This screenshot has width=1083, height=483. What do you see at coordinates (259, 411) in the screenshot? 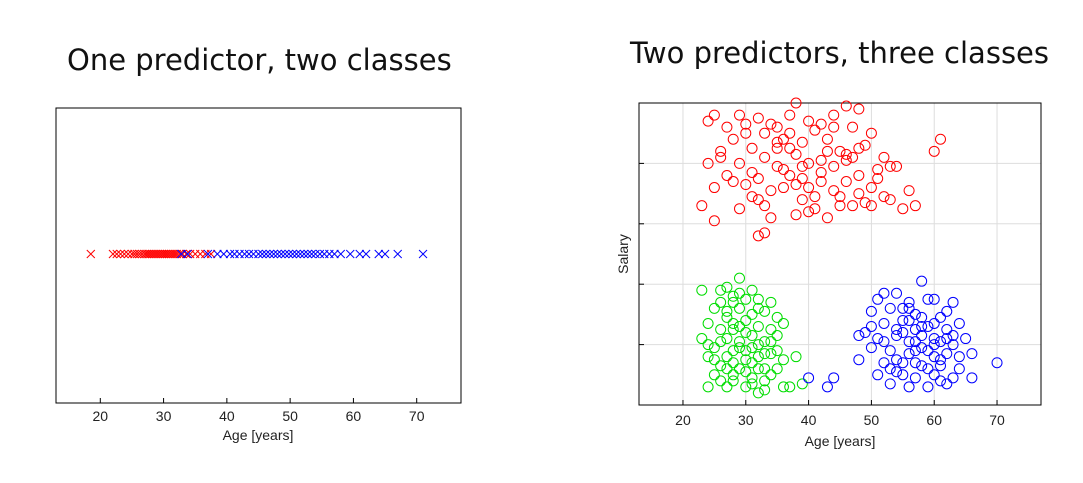
I see `left-x-ticks: 20 30 40 50 60 70` at bounding box center [259, 411].